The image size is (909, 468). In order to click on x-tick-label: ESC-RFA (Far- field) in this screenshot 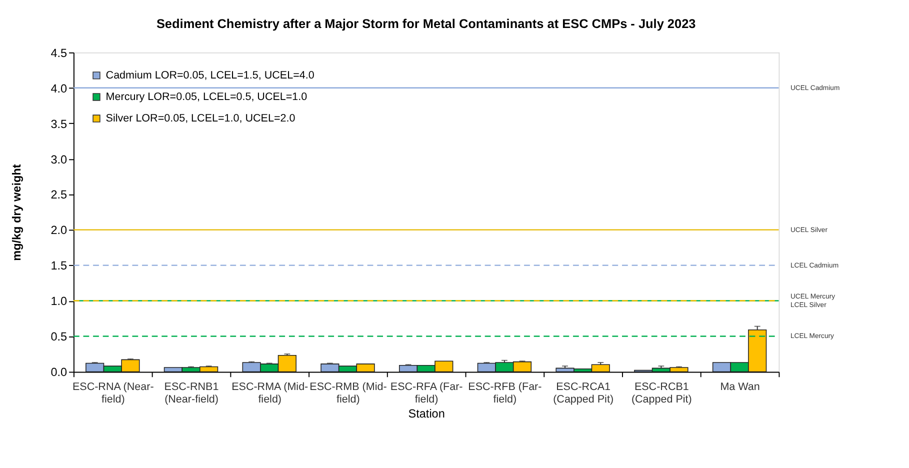, I will do `click(427, 393)`.